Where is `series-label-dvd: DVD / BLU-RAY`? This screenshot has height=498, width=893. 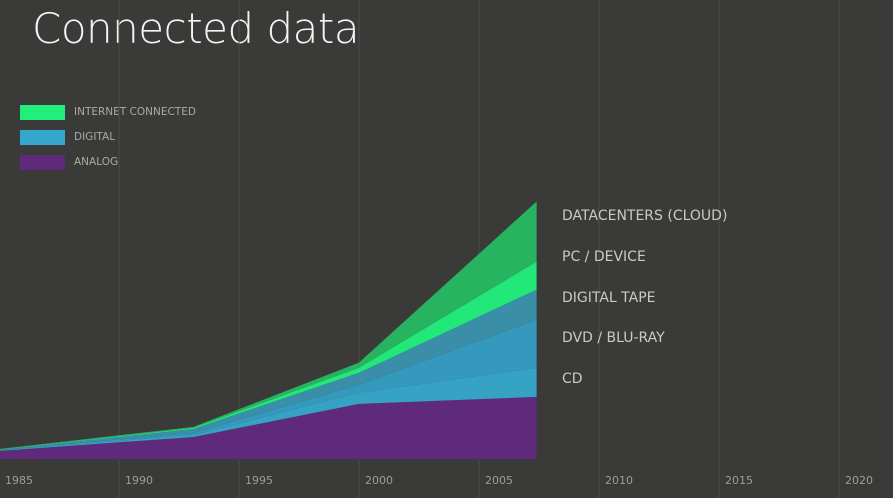
series-label-dvd: DVD / BLU-RAY is located at coordinates (613, 338).